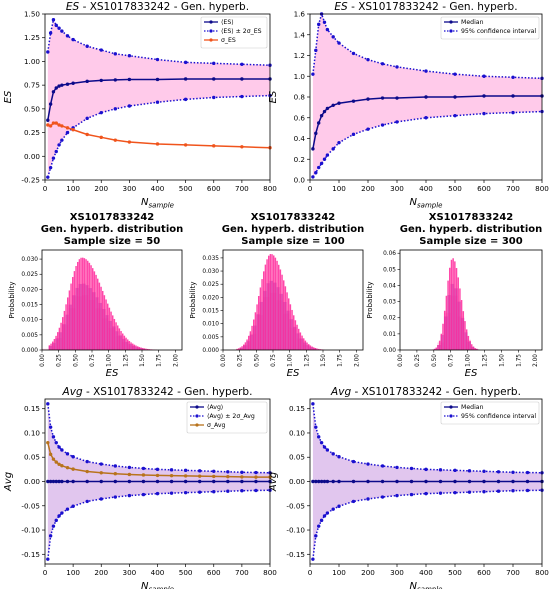 This screenshot has width=550, height=589. Describe the element at coordinates (292, 241) in the screenshot. I see `chart-title-line: Sample size = 100` at that location.